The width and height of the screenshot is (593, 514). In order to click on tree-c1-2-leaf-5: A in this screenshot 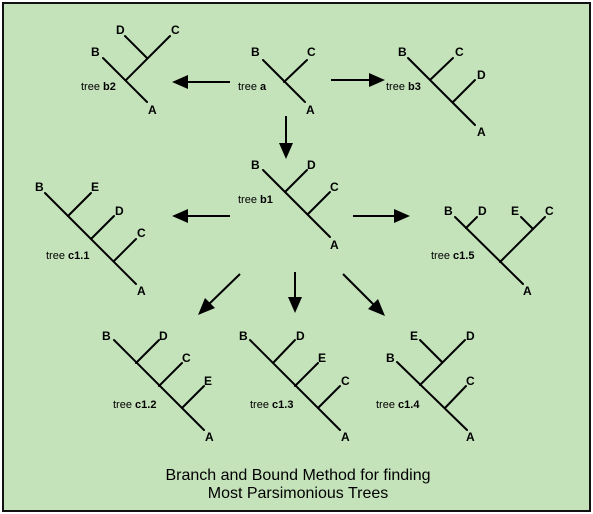, I will do `click(209, 437)`.